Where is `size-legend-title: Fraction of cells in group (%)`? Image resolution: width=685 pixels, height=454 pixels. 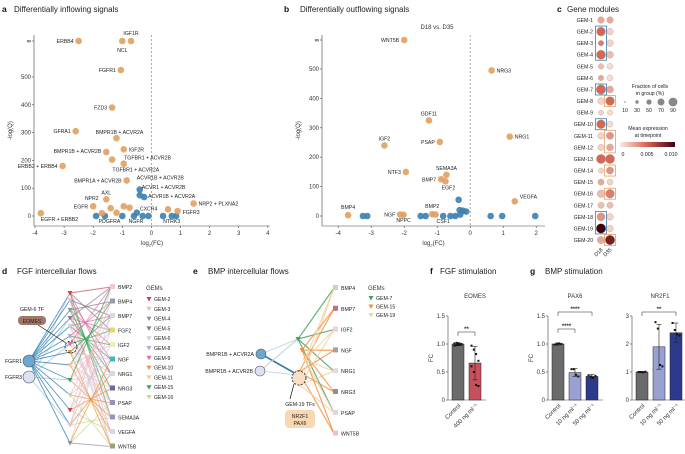 size-legend-title: Fraction of cells in group (%) is located at coordinates (650, 90).